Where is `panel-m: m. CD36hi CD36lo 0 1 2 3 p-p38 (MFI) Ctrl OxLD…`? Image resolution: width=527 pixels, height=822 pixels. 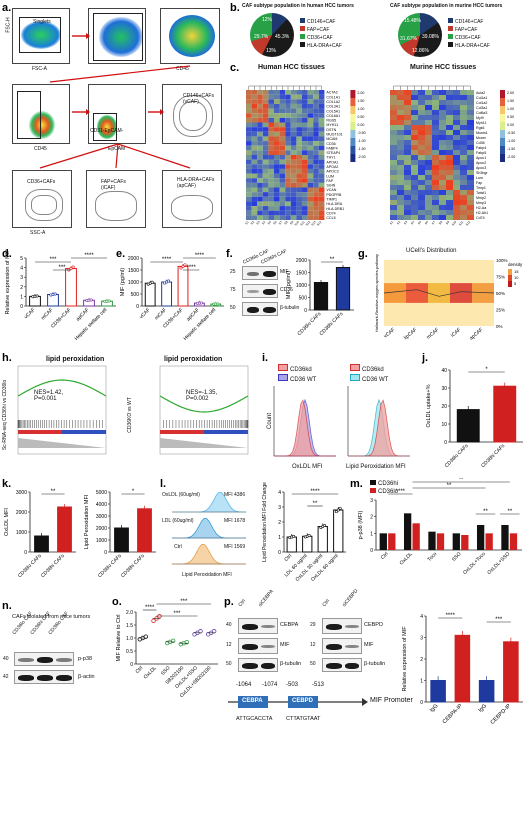
panel-m: m. CD36hi CD36lo 0 1 2 3 p-p38 (MFI) Ctrl OxLD… is located at coordinates (438, 532).